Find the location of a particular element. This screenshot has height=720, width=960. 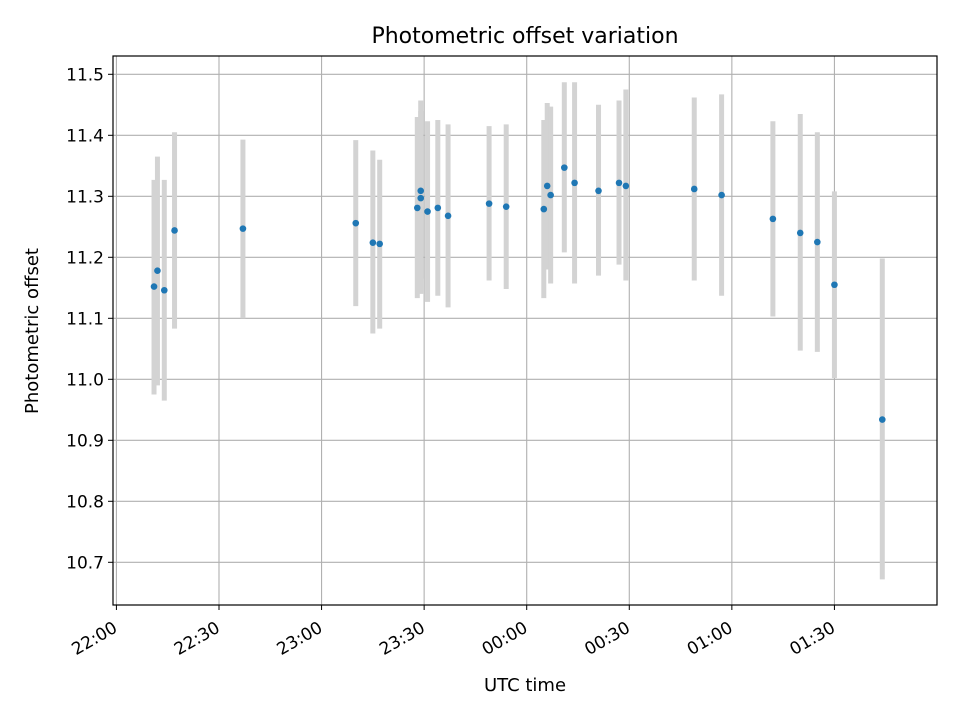

y-tick-label: 10.9 is located at coordinates (85, 441).